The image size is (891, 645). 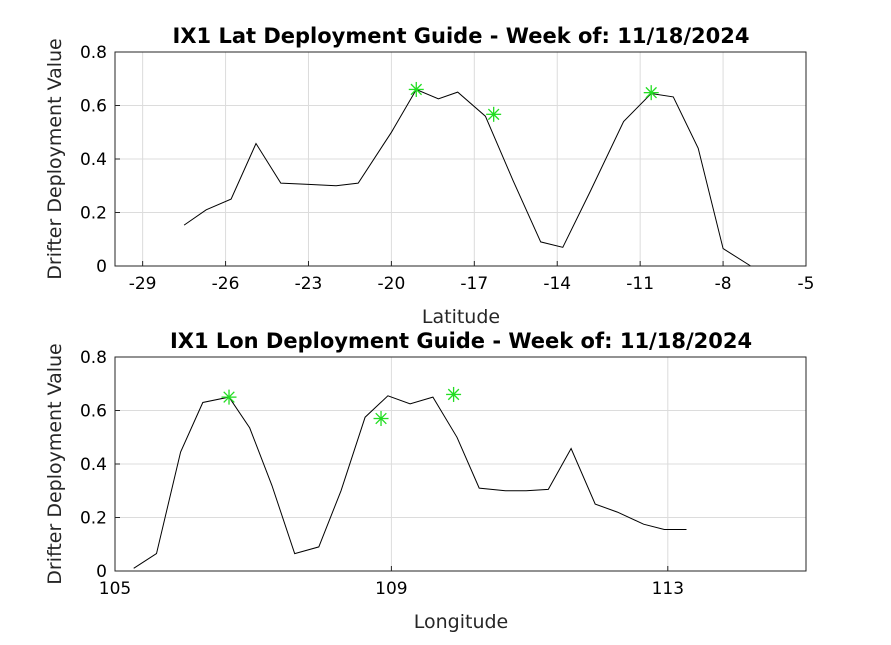 What do you see at coordinates (533, 101) in the screenshot?
I see `lat-markers` at bounding box center [533, 101].